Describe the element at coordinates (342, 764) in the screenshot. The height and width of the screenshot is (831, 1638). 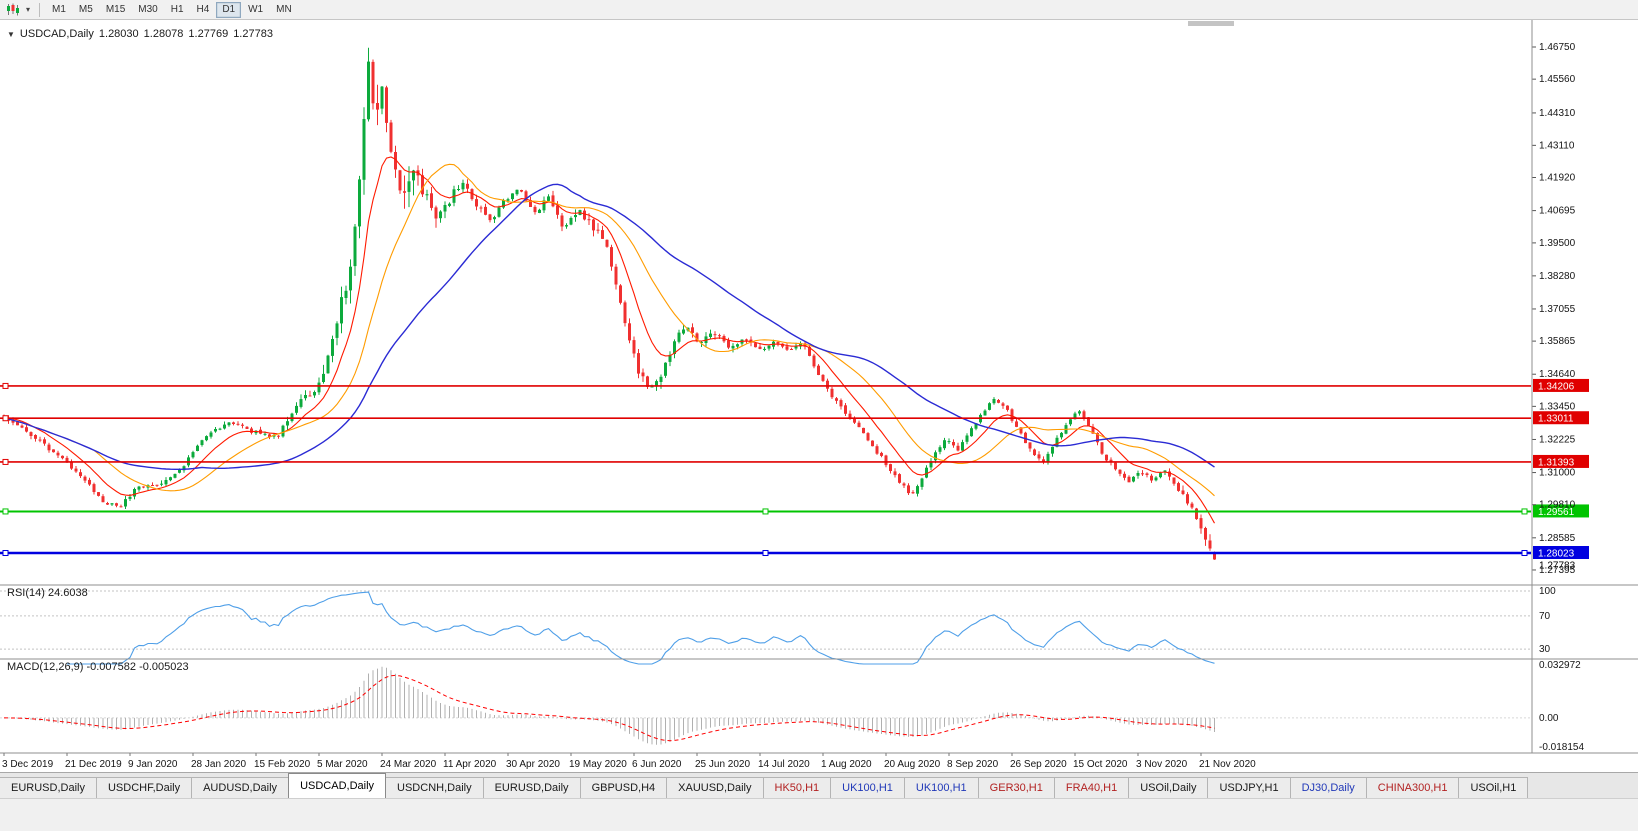
I see `svg-text: 5 Mar 2020` at that location.